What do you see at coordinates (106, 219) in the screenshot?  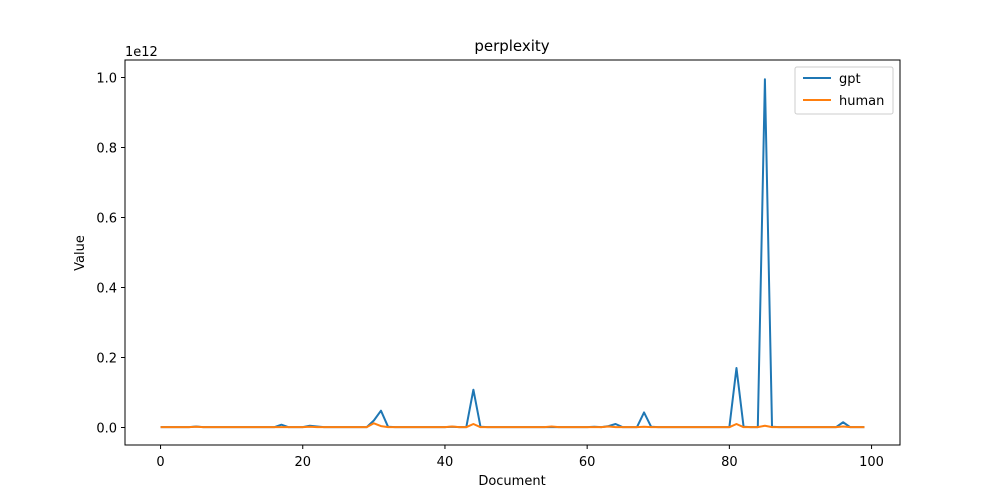 I see `y-tick-label: 0.6` at bounding box center [106, 219].